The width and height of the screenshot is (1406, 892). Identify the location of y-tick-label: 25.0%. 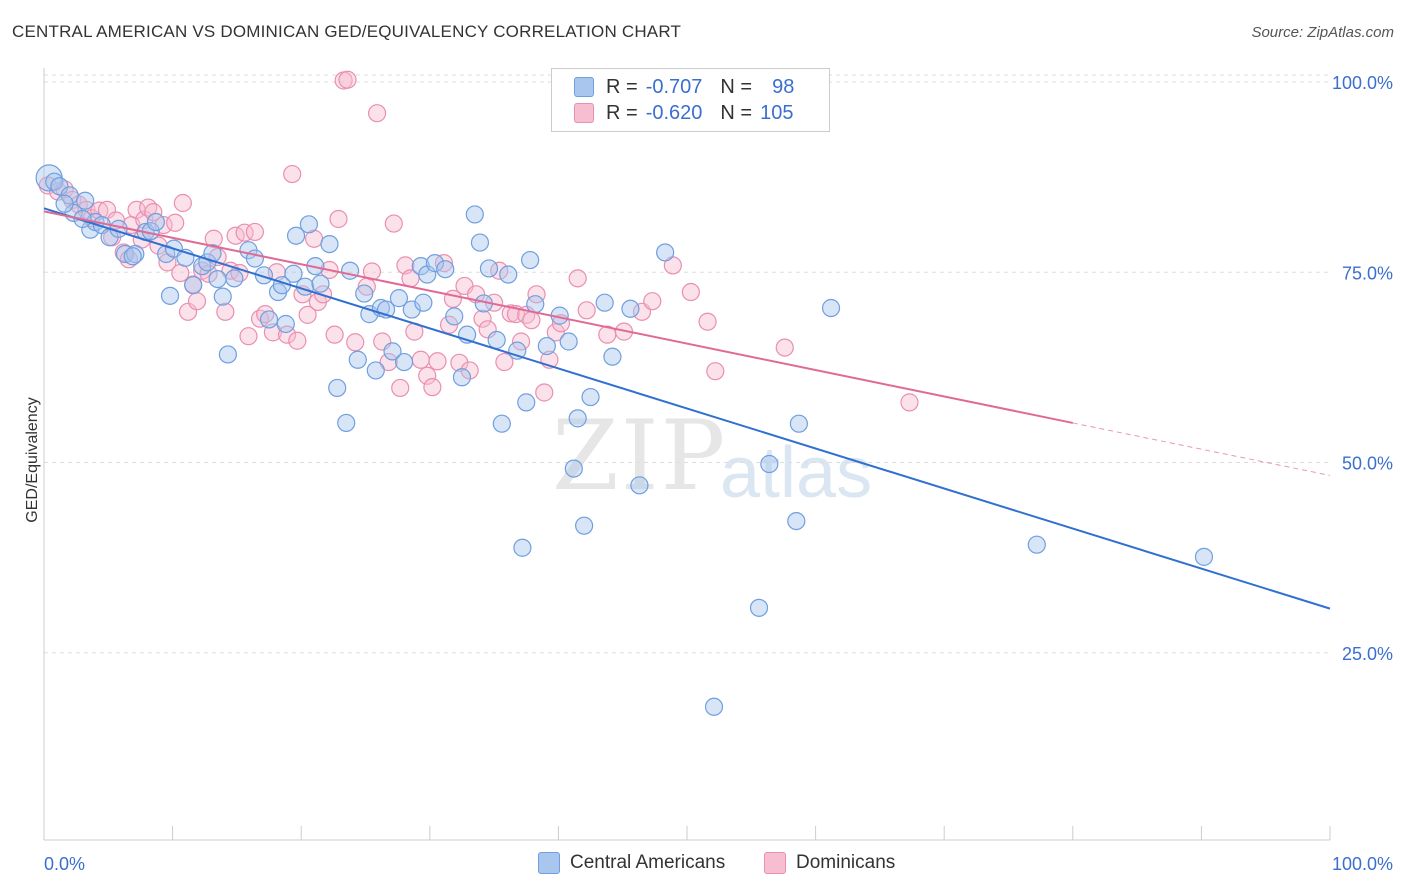
(1367, 654).